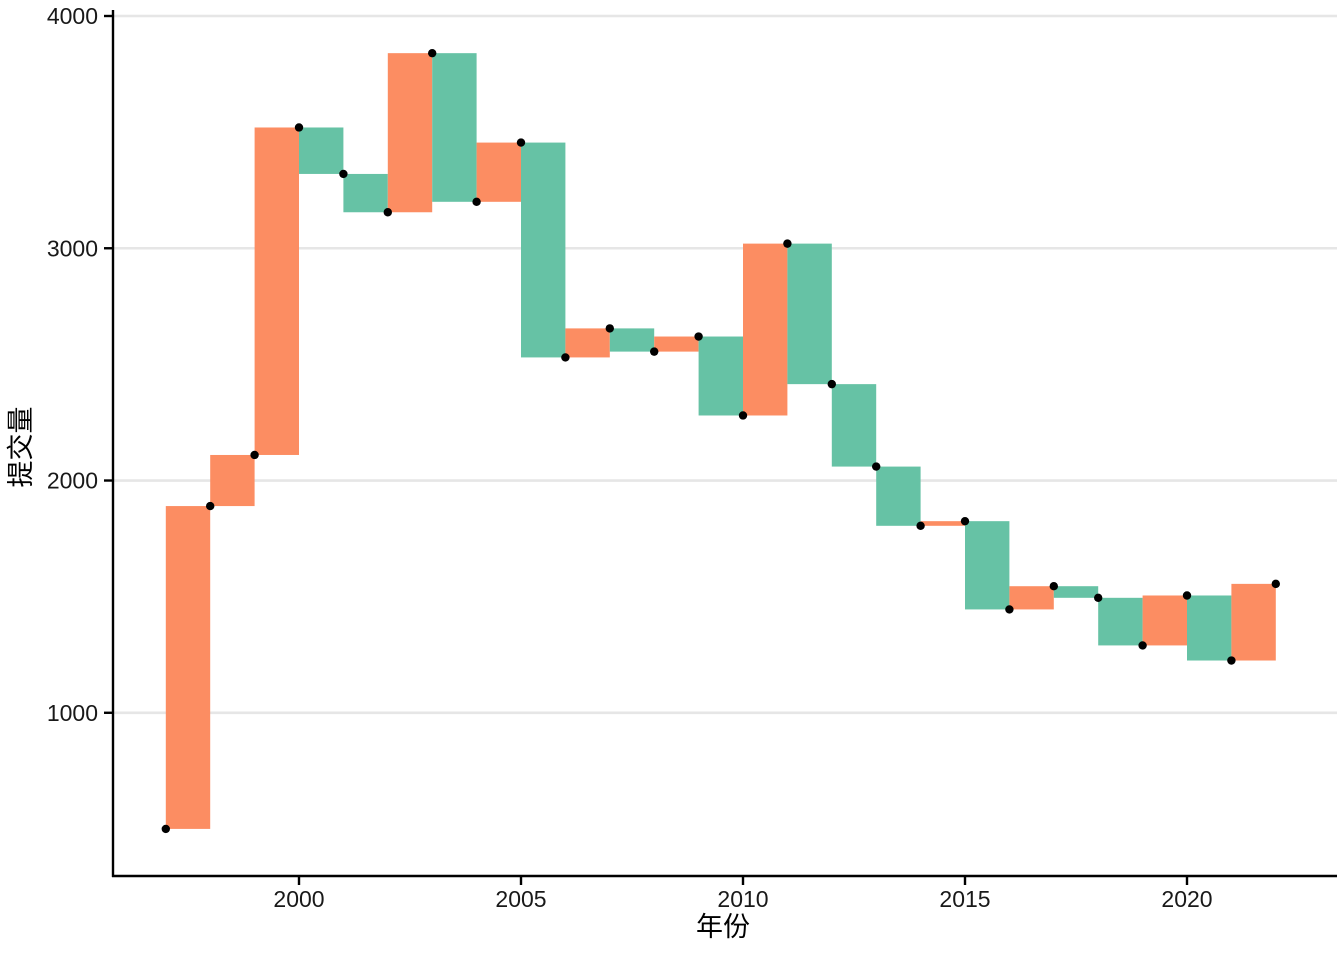 This screenshot has width=1344, height=960. I want to click on data-point-2005, so click(521, 142).